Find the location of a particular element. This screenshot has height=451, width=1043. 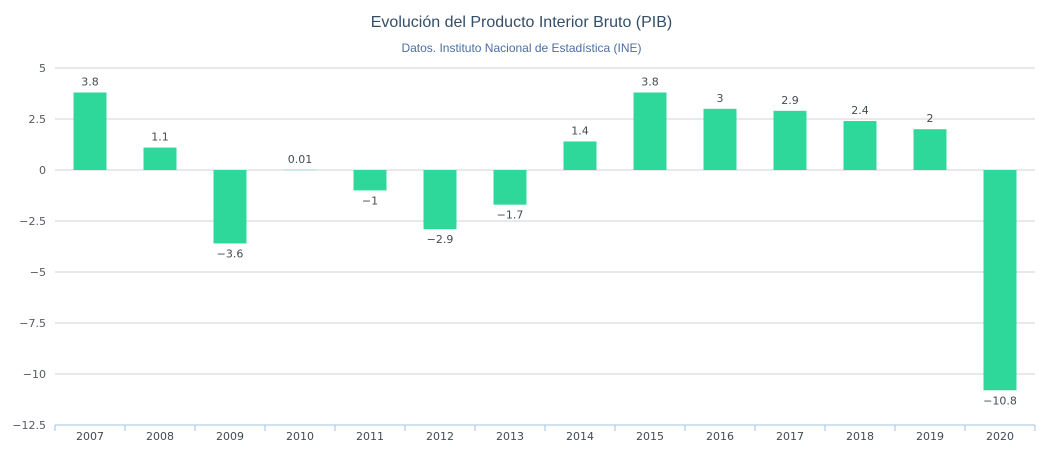

data-label: 2.9 is located at coordinates (790, 100).